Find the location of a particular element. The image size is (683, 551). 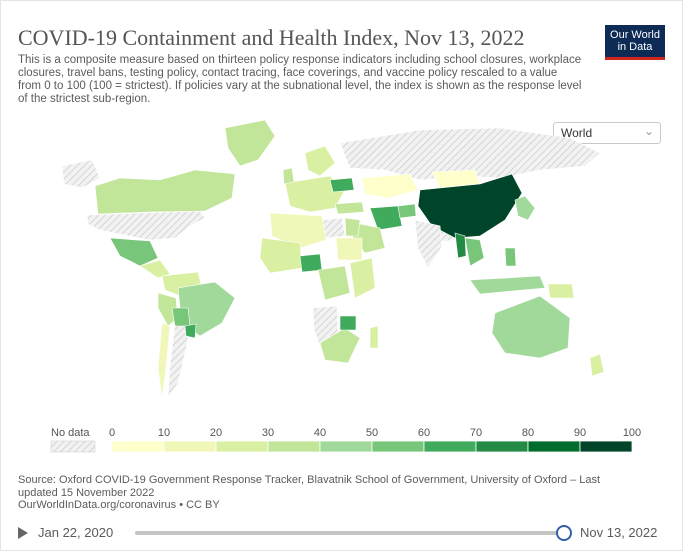

region-greenland is located at coordinates (250, 143).